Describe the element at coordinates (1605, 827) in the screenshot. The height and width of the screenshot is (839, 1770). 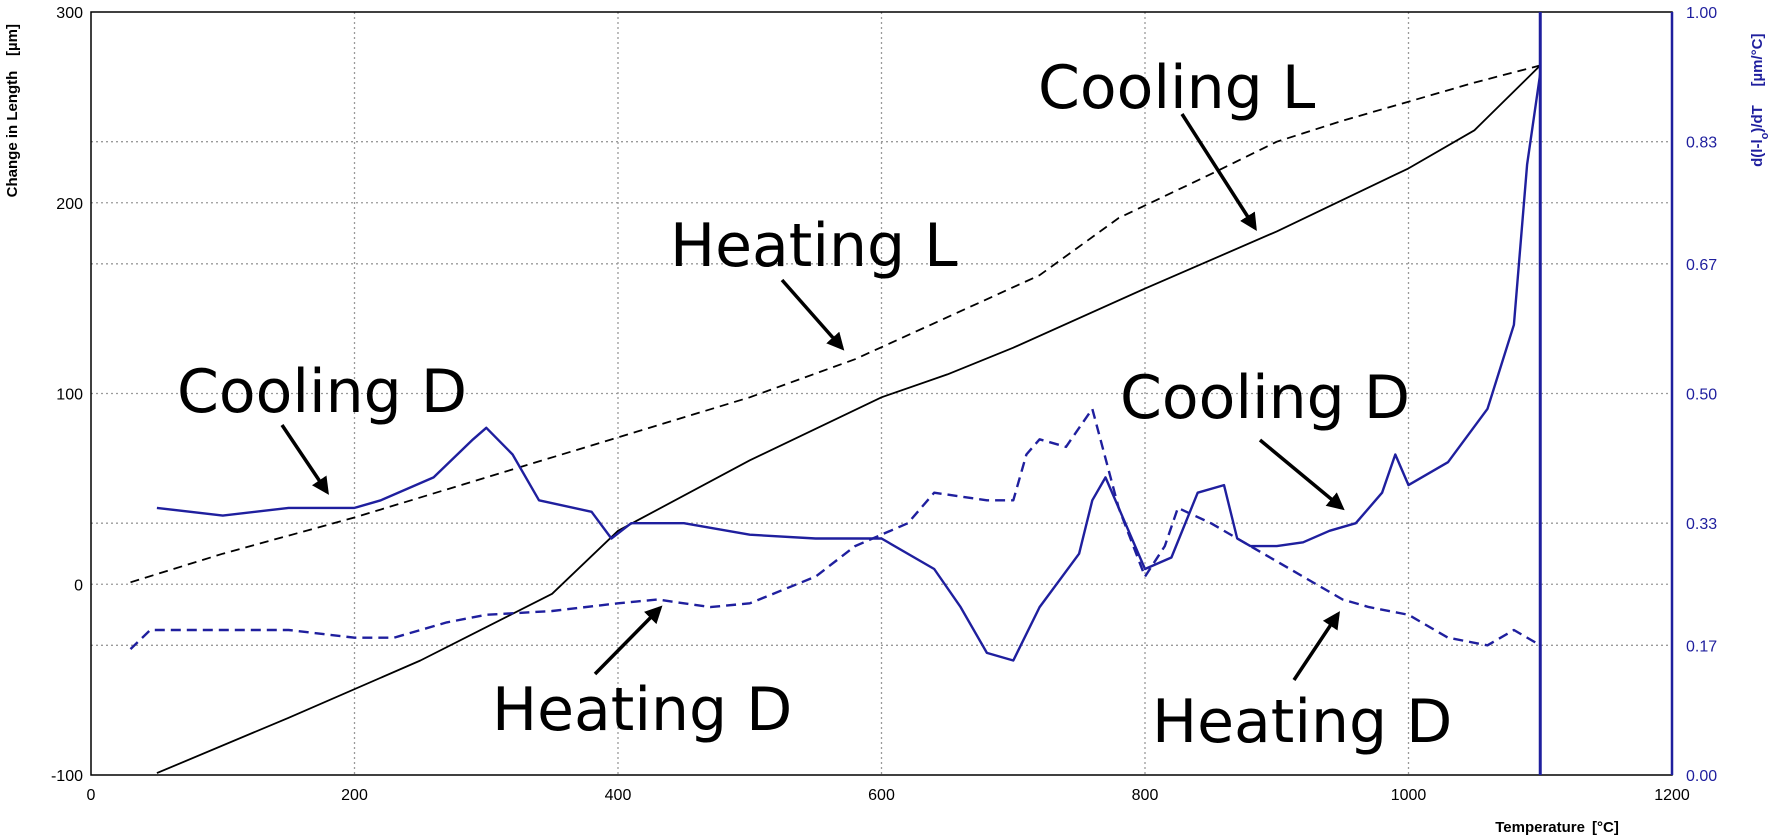
I see `x-axis-unit: [°C]` at that location.